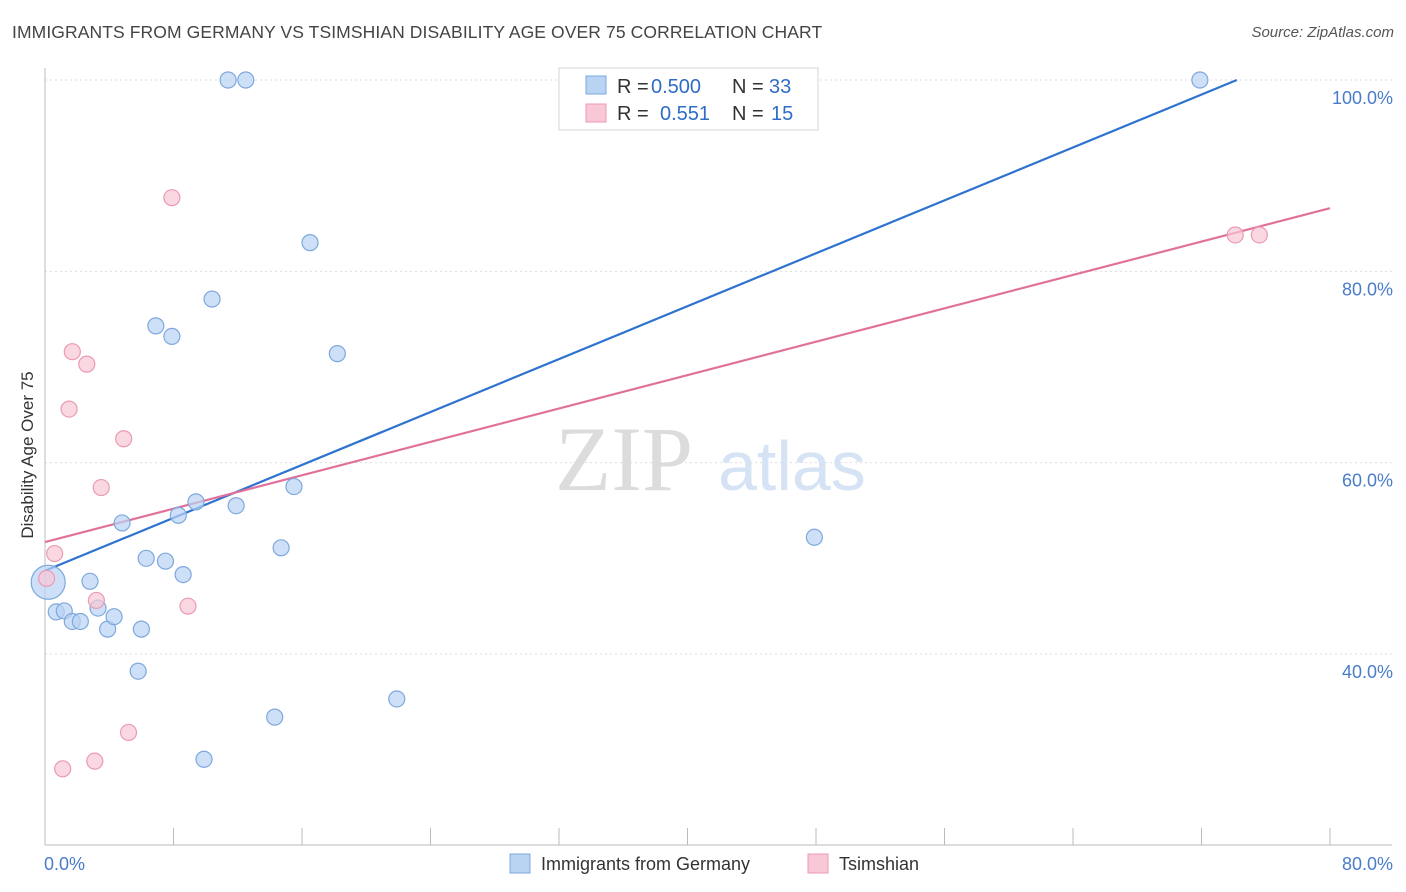  I want to click on x-tick-label: 80.0%, so click(1367, 864).